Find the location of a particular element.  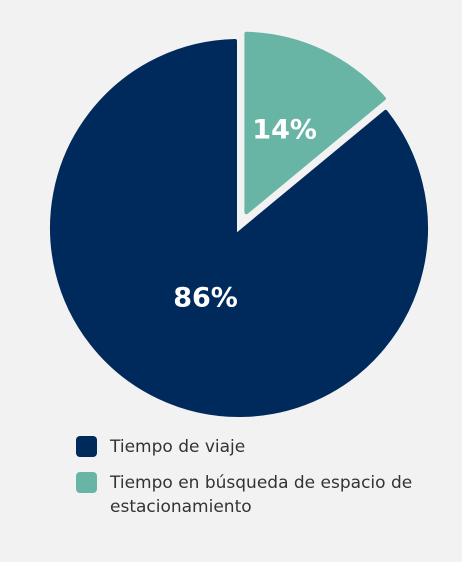

legend-swatch-parking-search is located at coordinates (86, 482).